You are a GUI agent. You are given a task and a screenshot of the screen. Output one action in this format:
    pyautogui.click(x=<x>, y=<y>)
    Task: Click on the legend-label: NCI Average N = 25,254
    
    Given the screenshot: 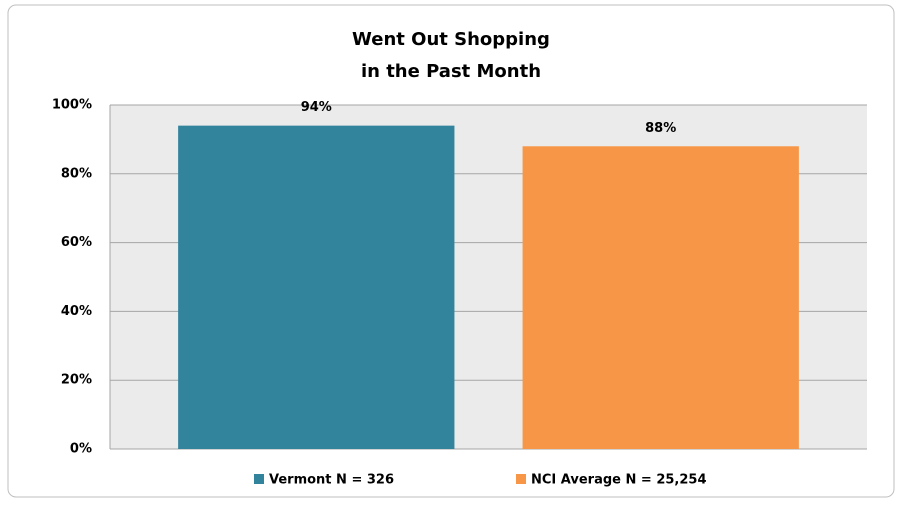 What is the action you would take?
    pyautogui.click(x=619, y=480)
    